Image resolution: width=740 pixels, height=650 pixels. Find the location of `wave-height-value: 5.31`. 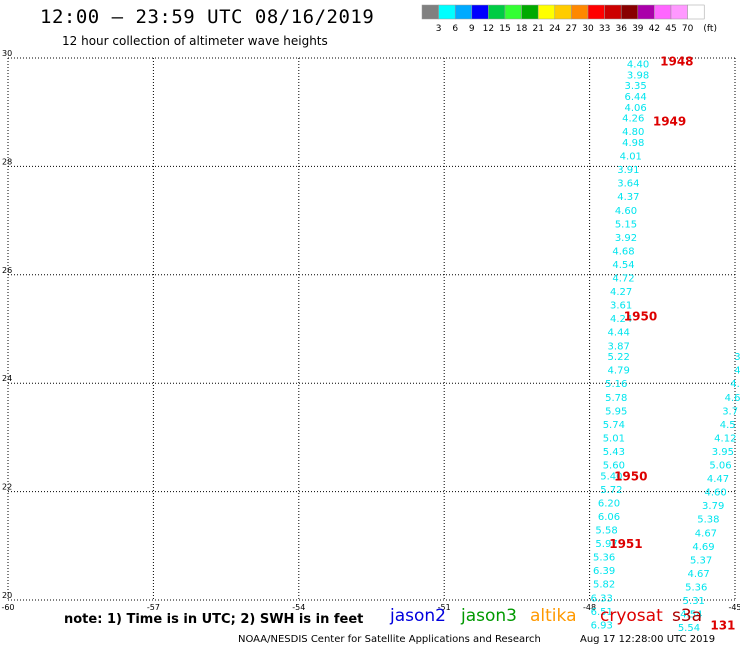

wave-height-value: 5.31 is located at coordinates (694, 601).